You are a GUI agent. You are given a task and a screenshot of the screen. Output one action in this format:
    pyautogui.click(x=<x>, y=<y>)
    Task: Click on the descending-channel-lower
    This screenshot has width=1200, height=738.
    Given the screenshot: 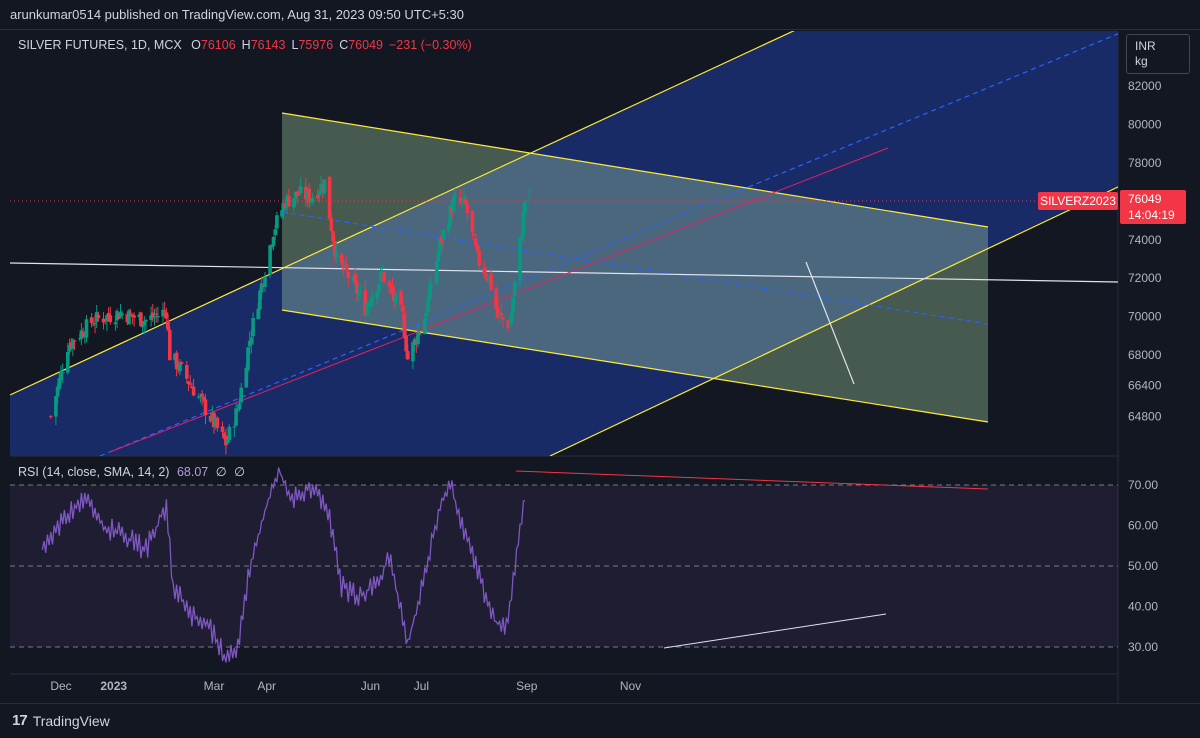 What is the action you would take?
    pyautogui.click(x=635, y=366)
    